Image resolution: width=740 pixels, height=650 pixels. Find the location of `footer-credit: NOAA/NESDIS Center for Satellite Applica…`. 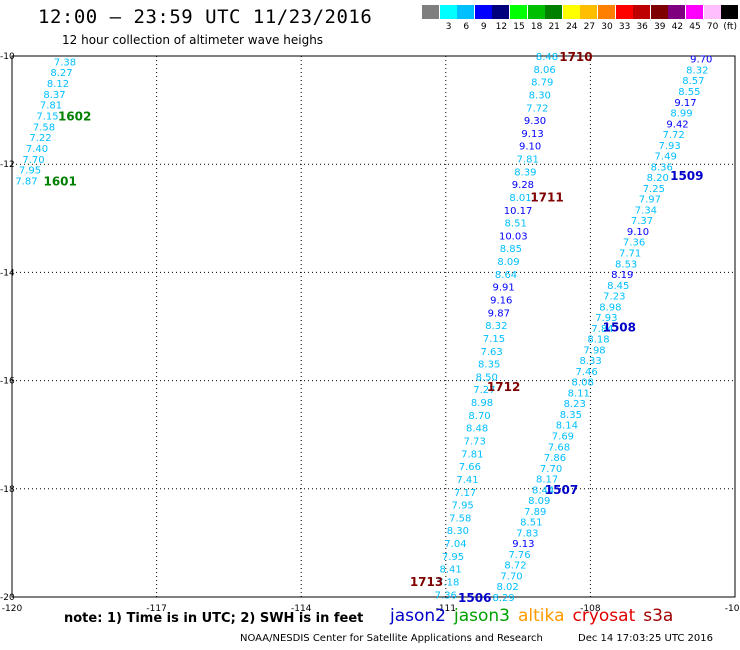

footer-credit: NOAA/NESDIS Center for Satellite Applica… is located at coordinates (391, 638).